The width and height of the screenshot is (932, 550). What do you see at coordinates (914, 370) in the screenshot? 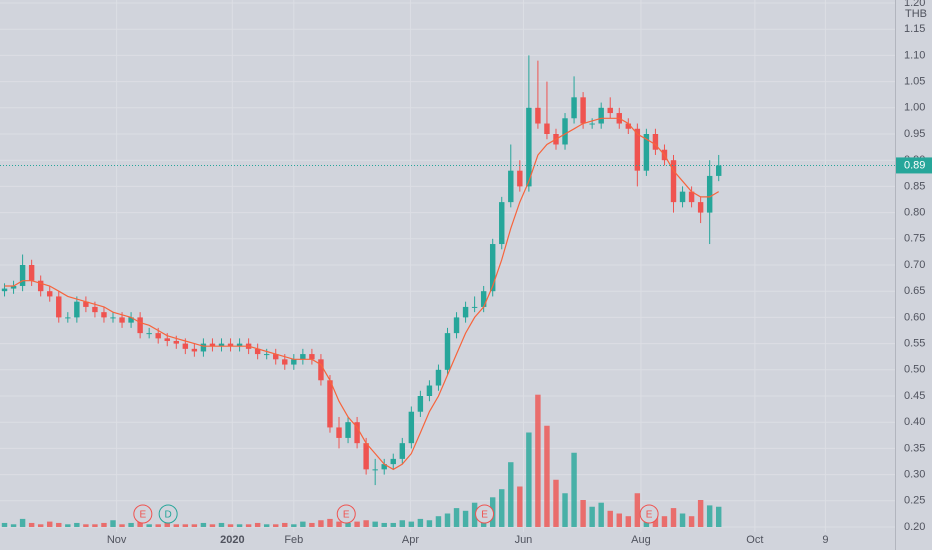
I see `y-tick-label: 0.50` at bounding box center [914, 370].